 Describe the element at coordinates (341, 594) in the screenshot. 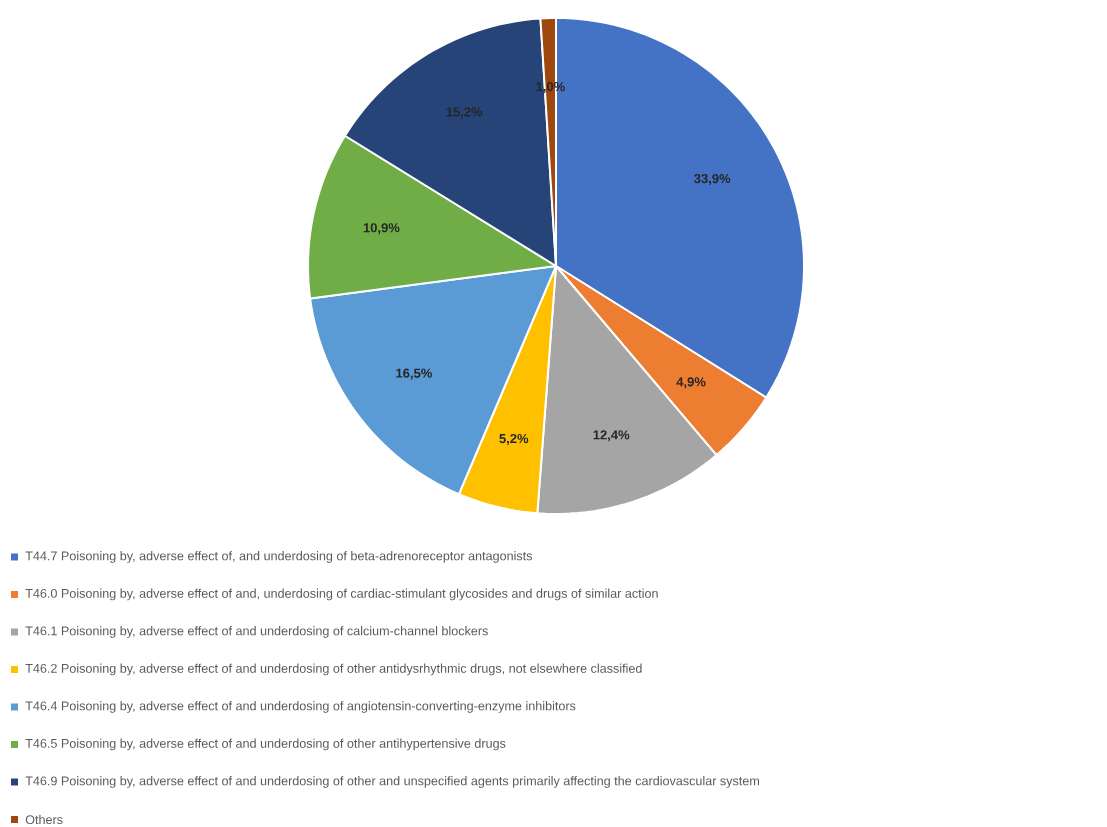

I see `legend-label: T46.0 Poisoning by, adverse effect of and, underdosing of cardiac-stimulant glycosides and drugs of similar action` at that location.